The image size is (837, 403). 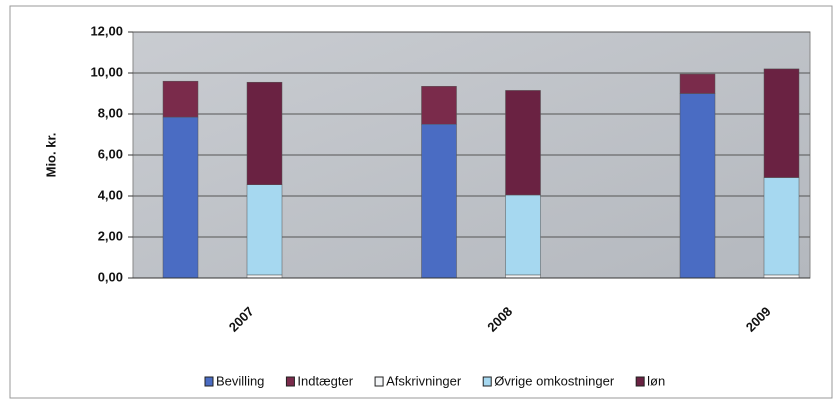 What do you see at coordinates (50, 155) in the screenshot?
I see `y-axis-label: Mio. kr.` at bounding box center [50, 155].